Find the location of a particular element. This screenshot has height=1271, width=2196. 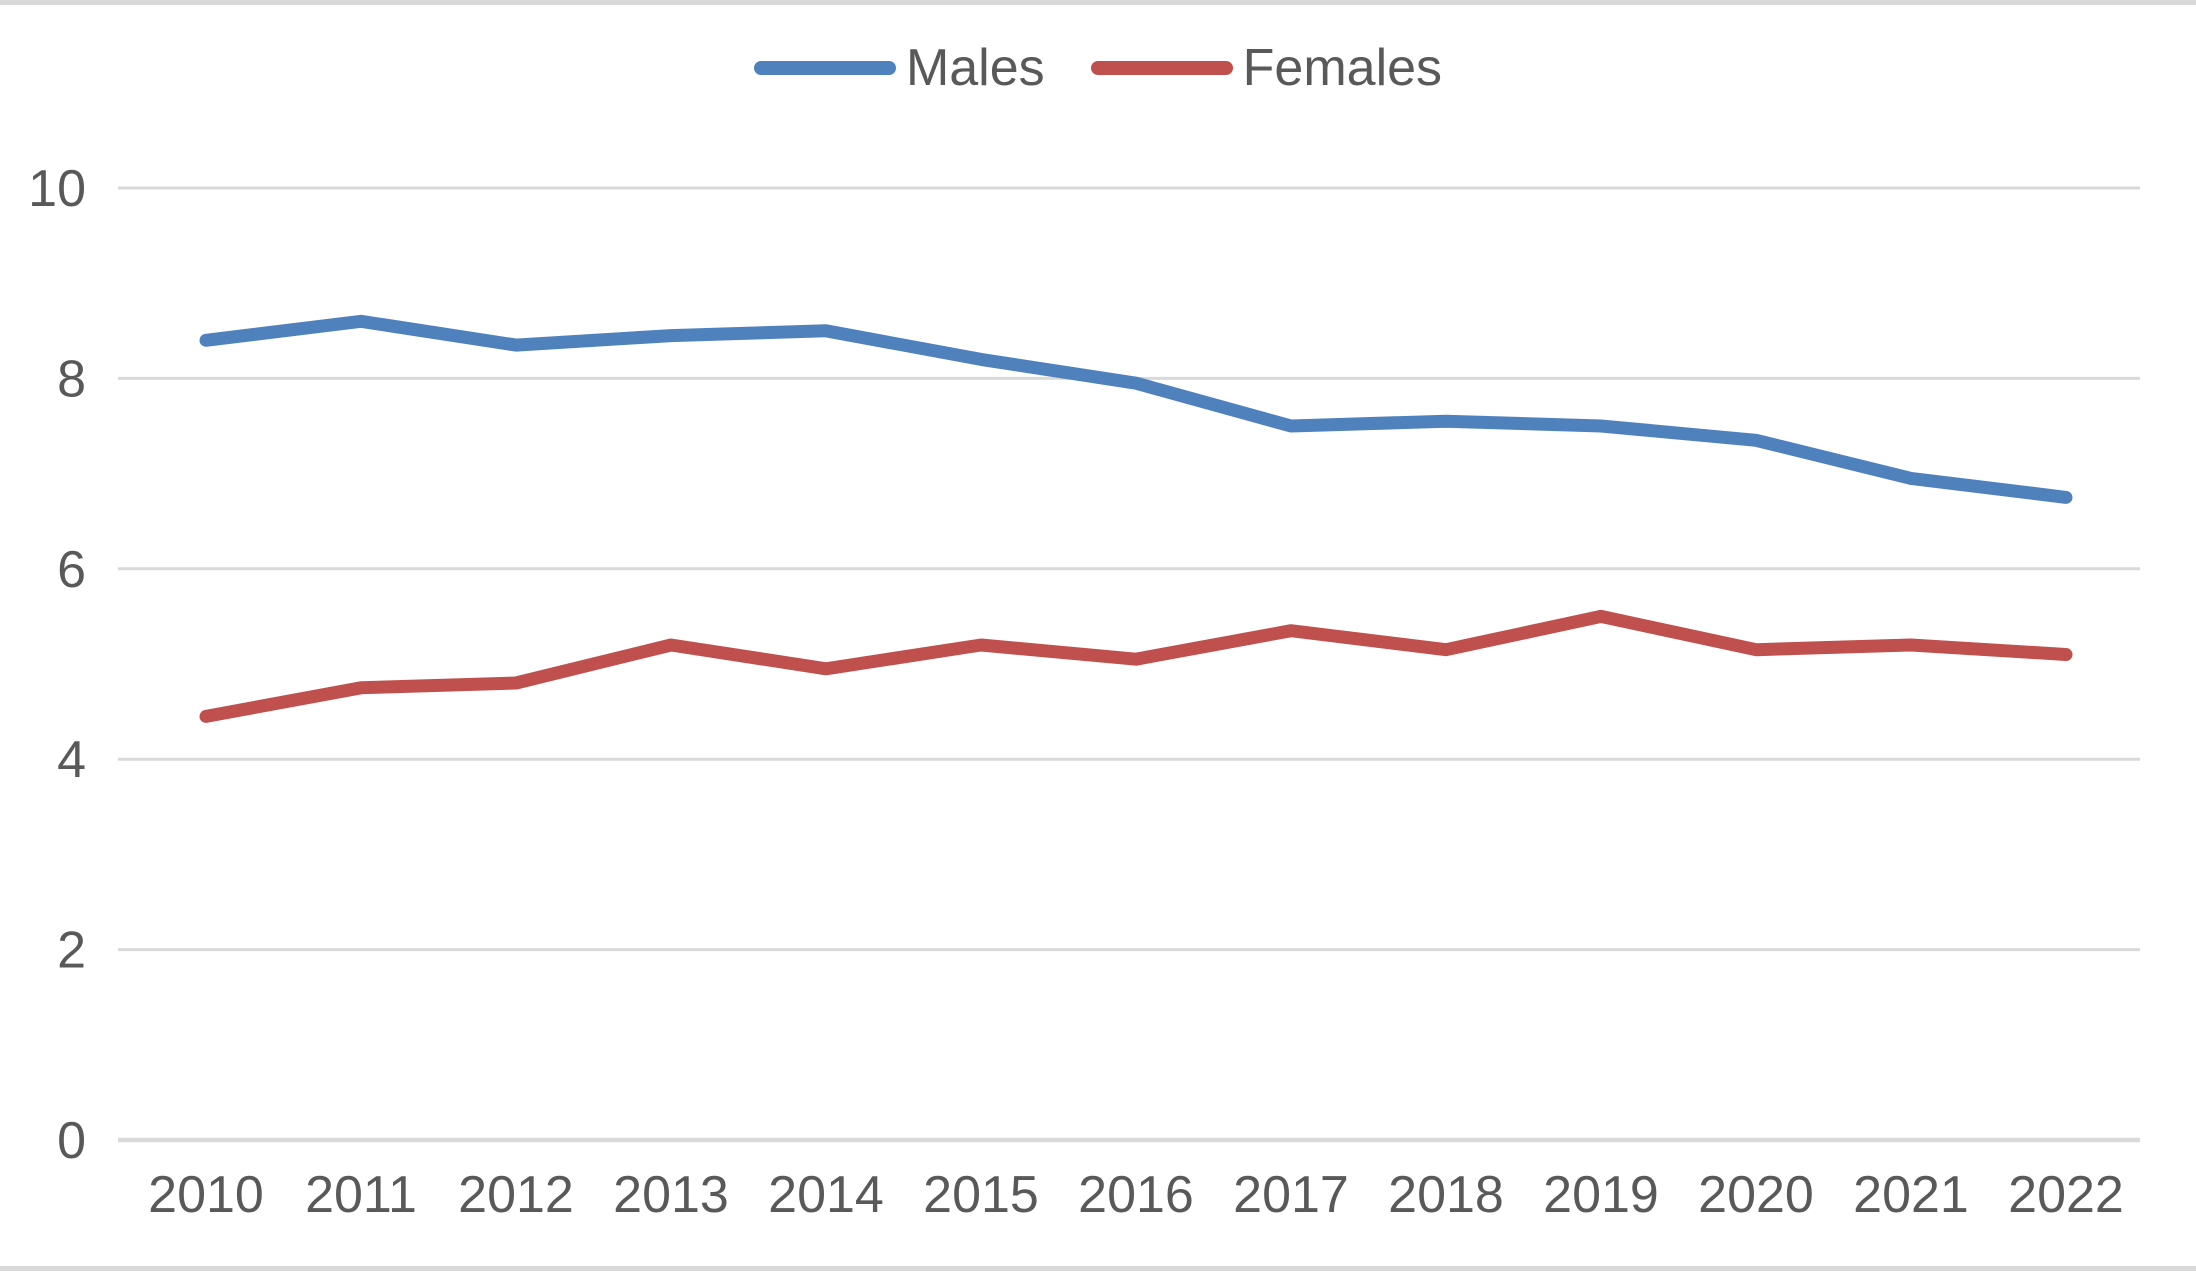

y-tick-label: 0 is located at coordinates (71, 1141).